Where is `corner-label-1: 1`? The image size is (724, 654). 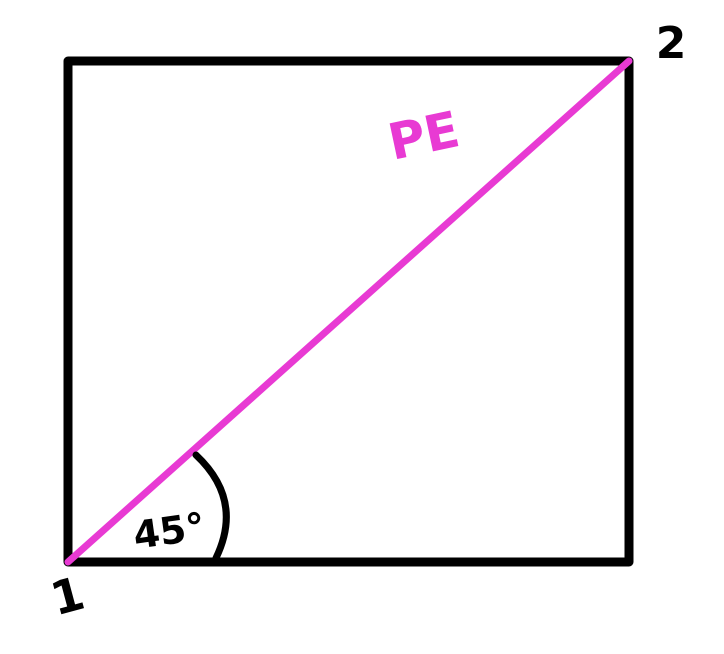
corner-label-1: 1 is located at coordinates (67, 596).